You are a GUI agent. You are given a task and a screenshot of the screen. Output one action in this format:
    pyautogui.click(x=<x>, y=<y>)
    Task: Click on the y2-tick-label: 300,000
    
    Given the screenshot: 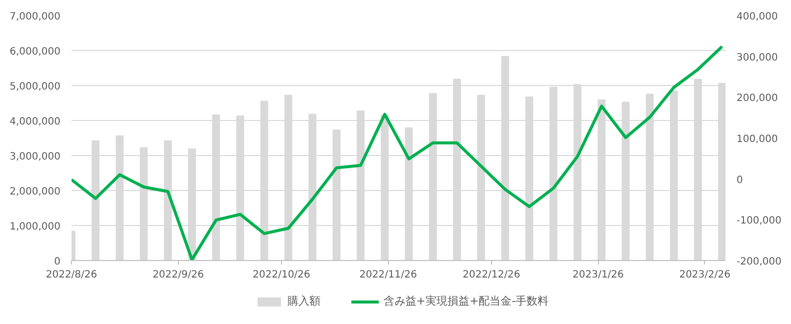 What is the action you would take?
    pyautogui.click(x=757, y=58)
    